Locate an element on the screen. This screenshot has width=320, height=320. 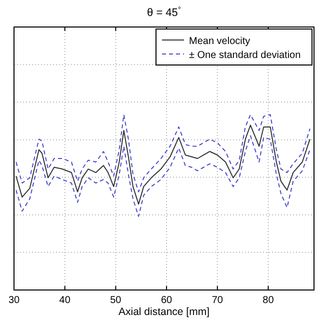
x-axis-title: Axial distance [mm] is located at coordinates (164, 312).